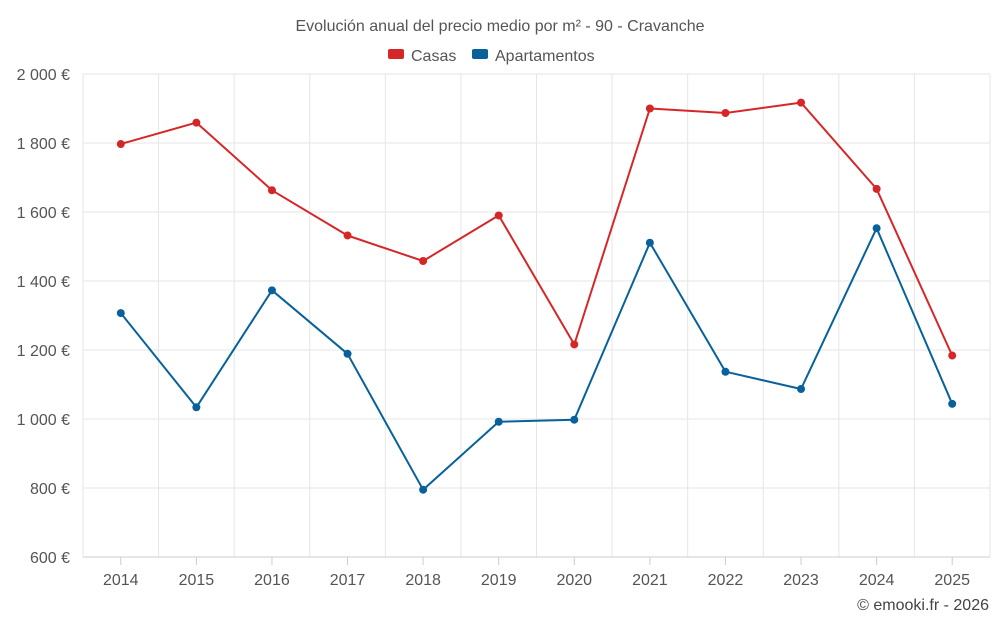  Describe the element at coordinates (574, 580) in the screenshot. I see `x-tick-label: 2020` at that location.